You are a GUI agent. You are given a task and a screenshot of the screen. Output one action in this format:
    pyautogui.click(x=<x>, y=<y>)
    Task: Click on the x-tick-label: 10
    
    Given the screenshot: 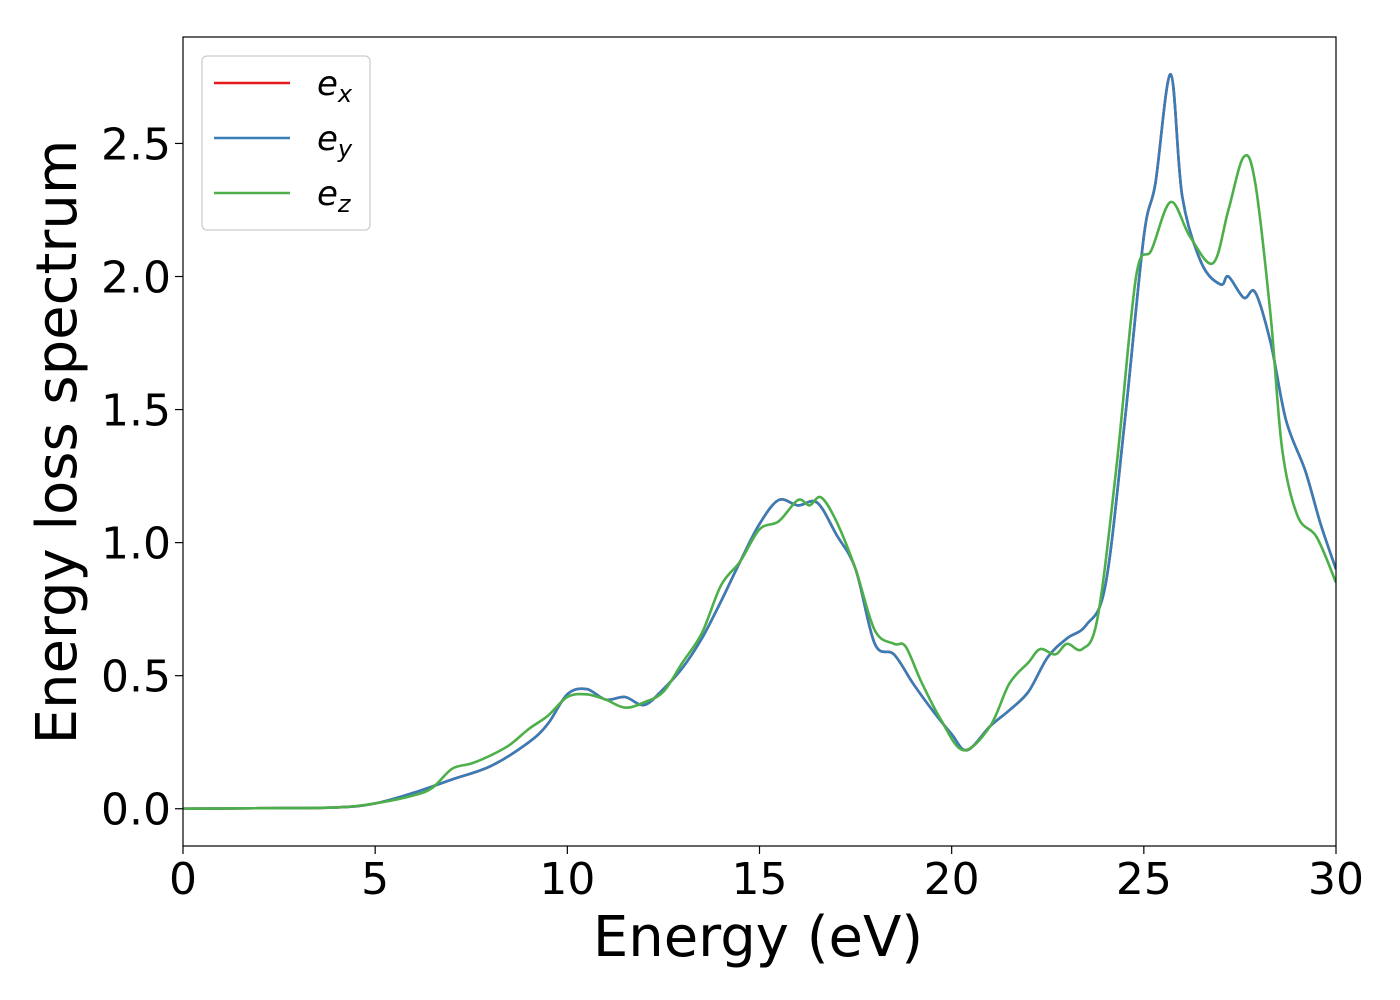 What is the action you would take?
    pyautogui.click(x=567, y=879)
    